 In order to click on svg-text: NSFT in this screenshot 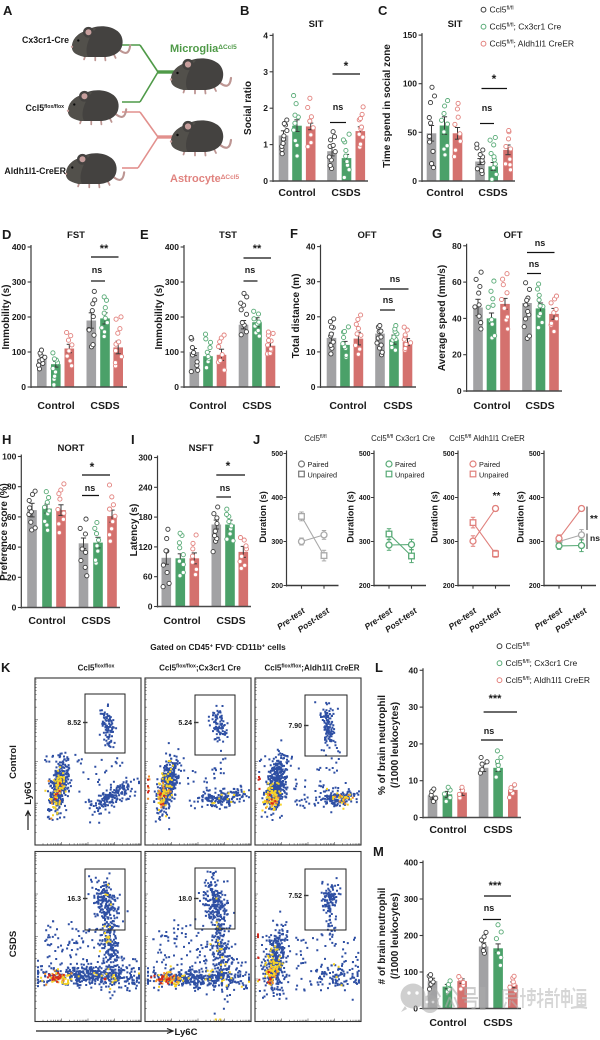, I will do `click(201, 448)`.